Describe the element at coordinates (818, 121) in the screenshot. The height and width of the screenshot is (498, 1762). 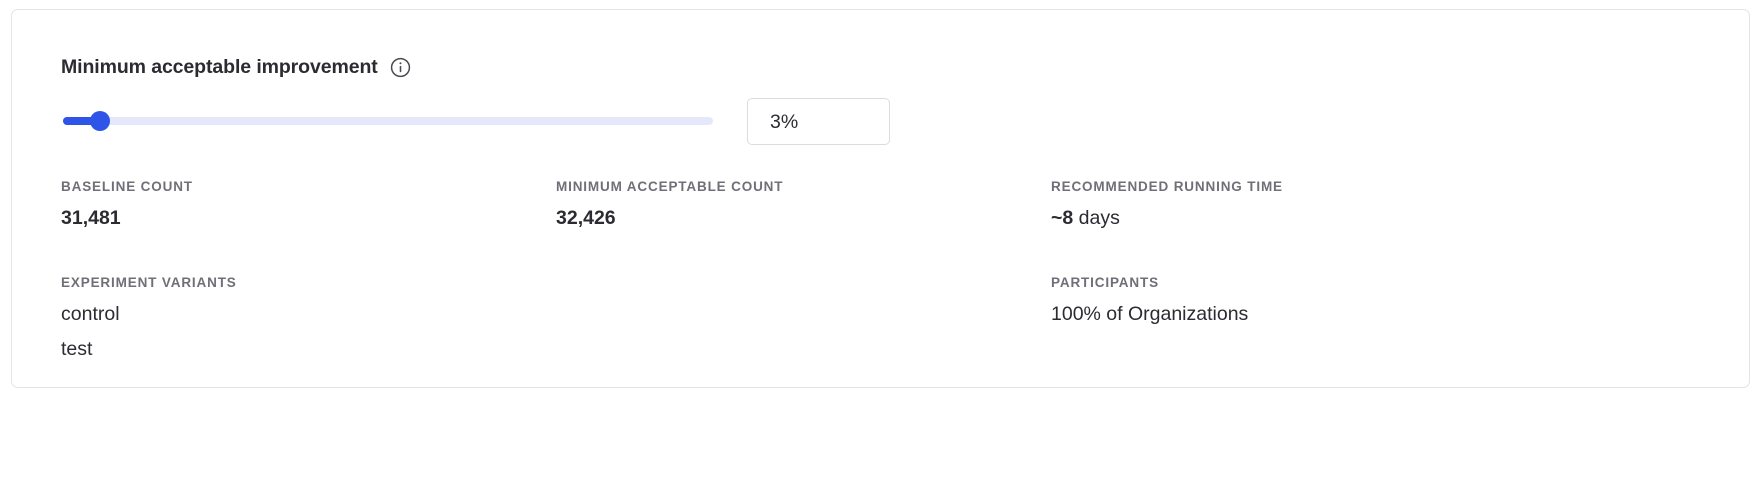
I see `minimum-acceptable-improvement-input: 3%` at that location.